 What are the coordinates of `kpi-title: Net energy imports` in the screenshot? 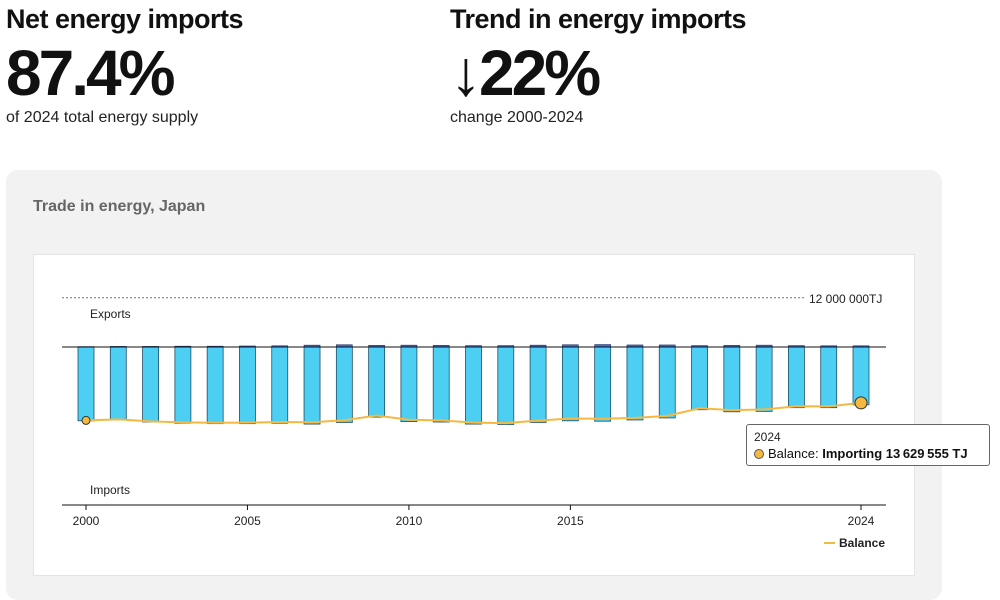 It's located at (124, 19).